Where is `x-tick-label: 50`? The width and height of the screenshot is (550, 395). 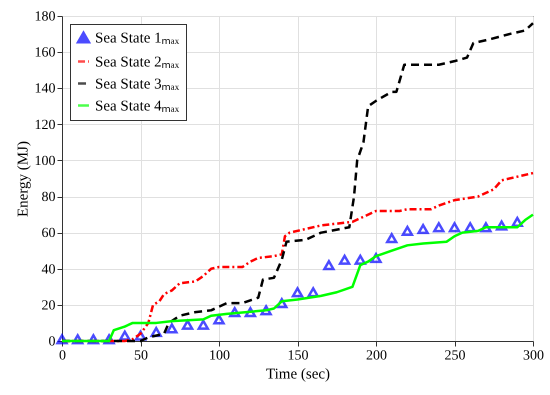 x-tick-label: 50 is located at coordinates (141, 356).